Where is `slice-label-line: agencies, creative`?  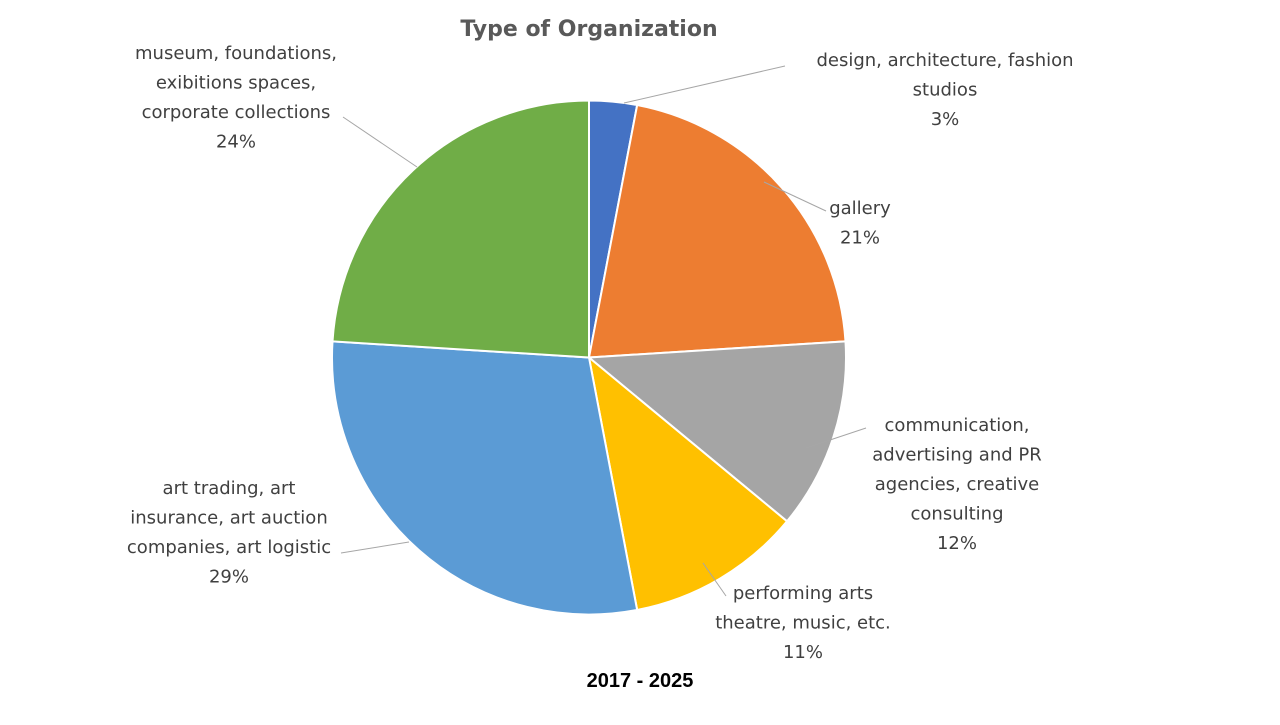 slice-label-line: agencies, creative is located at coordinates (957, 484).